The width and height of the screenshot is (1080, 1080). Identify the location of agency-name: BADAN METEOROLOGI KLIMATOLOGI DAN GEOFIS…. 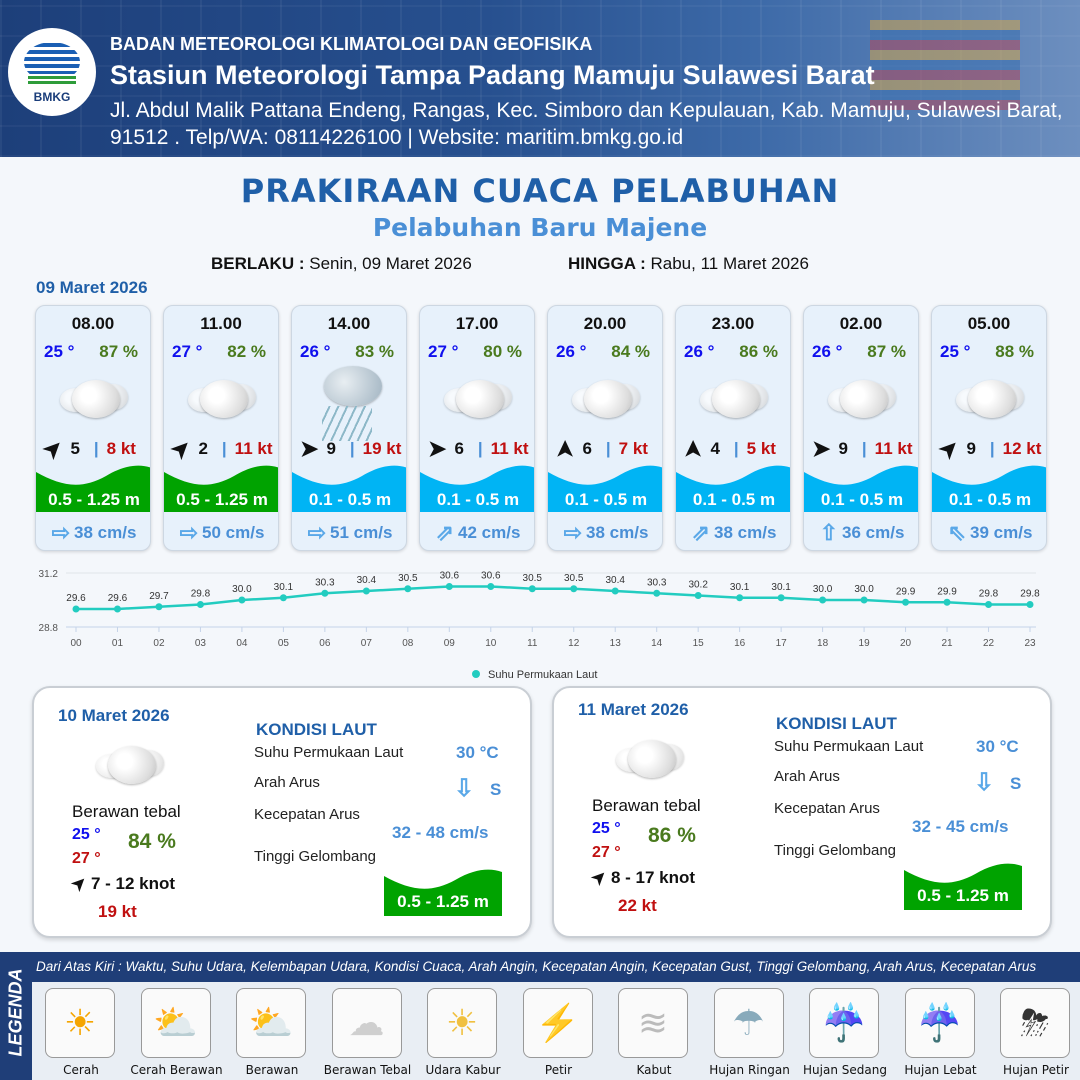
(351, 44).